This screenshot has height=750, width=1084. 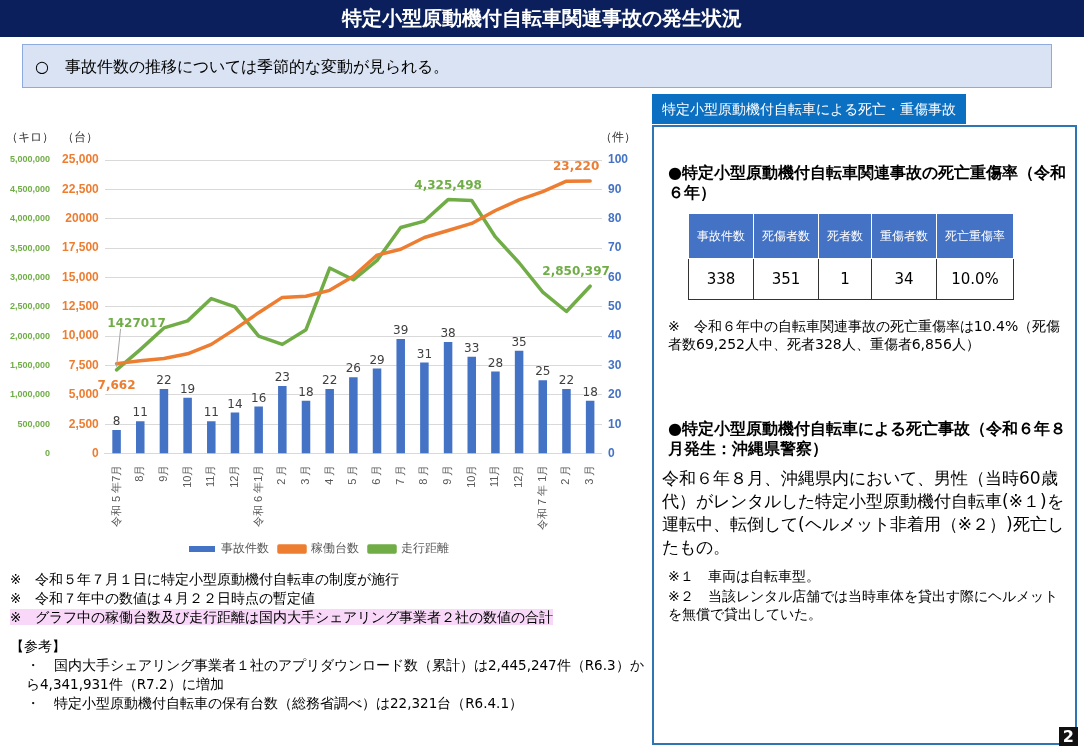 What do you see at coordinates (472, 347) in the screenshot?
I see `data-label: 33` at bounding box center [472, 347].